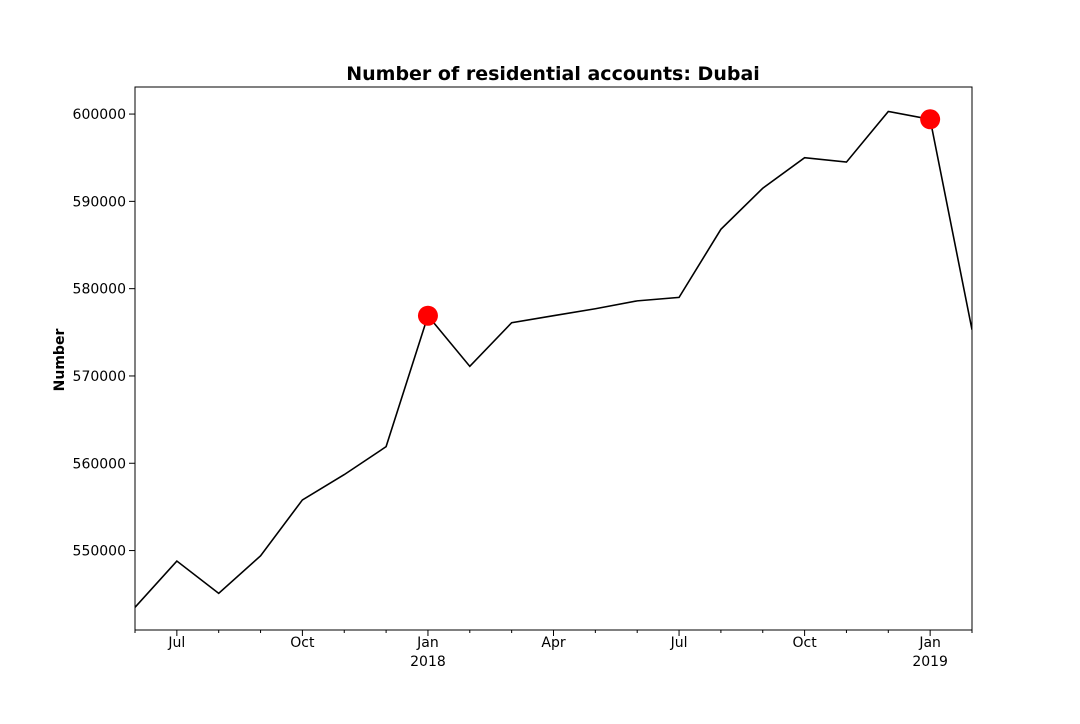 The height and width of the screenshot is (724, 1080). I want to click on x-tick-year-label: 2019, so click(930, 662).